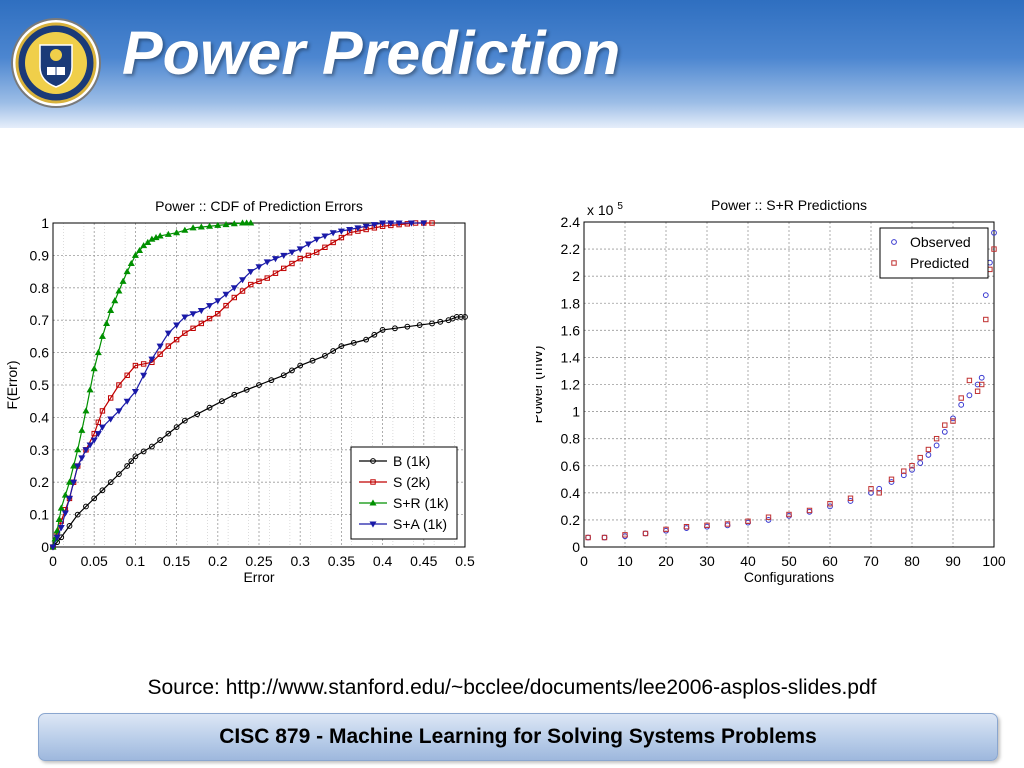 This screenshot has height=768, width=1024. I want to click on x-tick-label: 10, so click(625, 561).